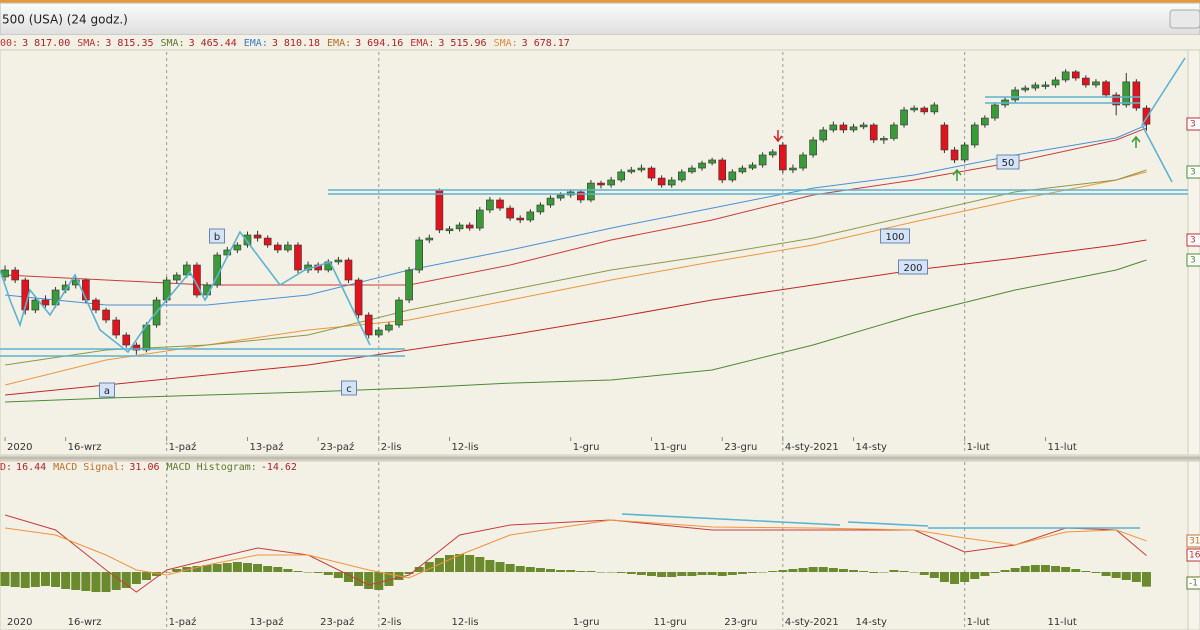 This screenshot has width=1200, height=630. I want to click on legend-label: SMA:, so click(506, 43).